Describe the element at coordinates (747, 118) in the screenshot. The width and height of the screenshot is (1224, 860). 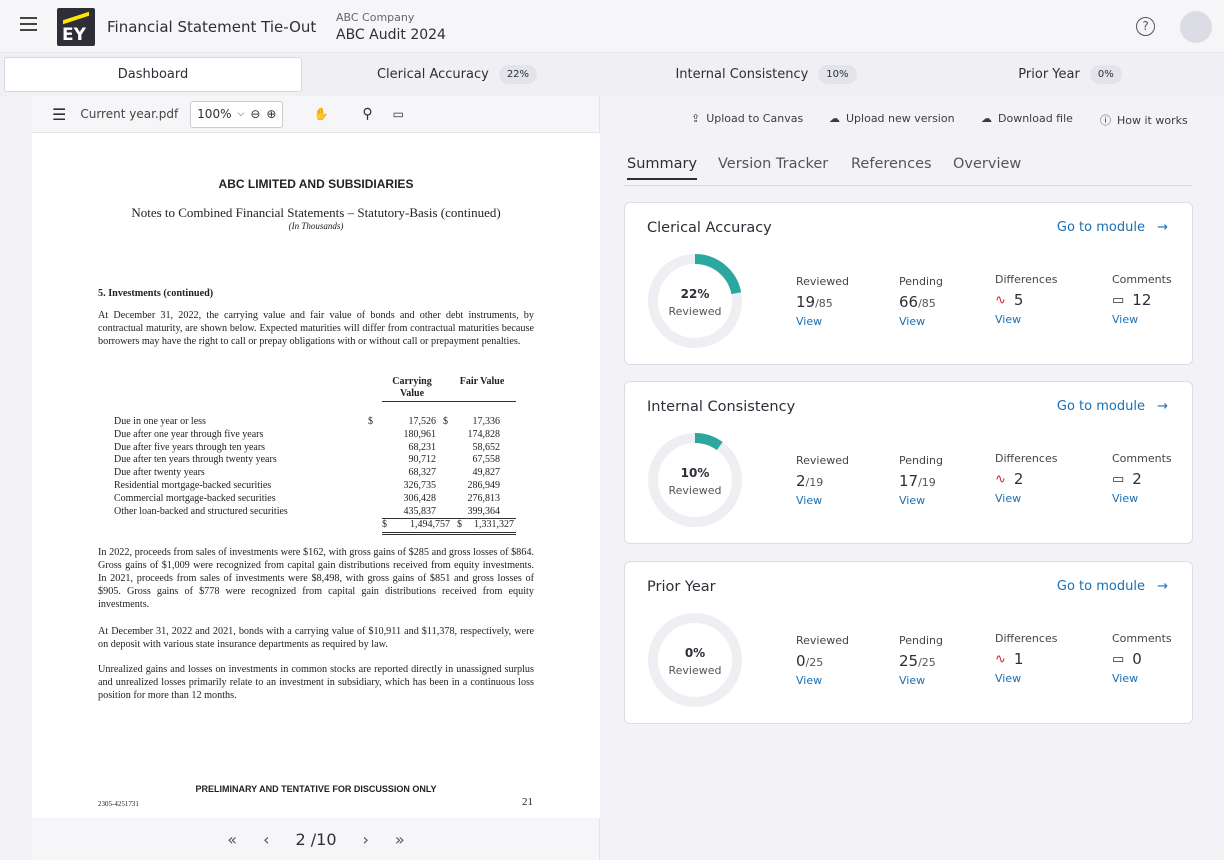
I see `upload-to-canvas-button: ⇪ Upload to Canvas` at that location.